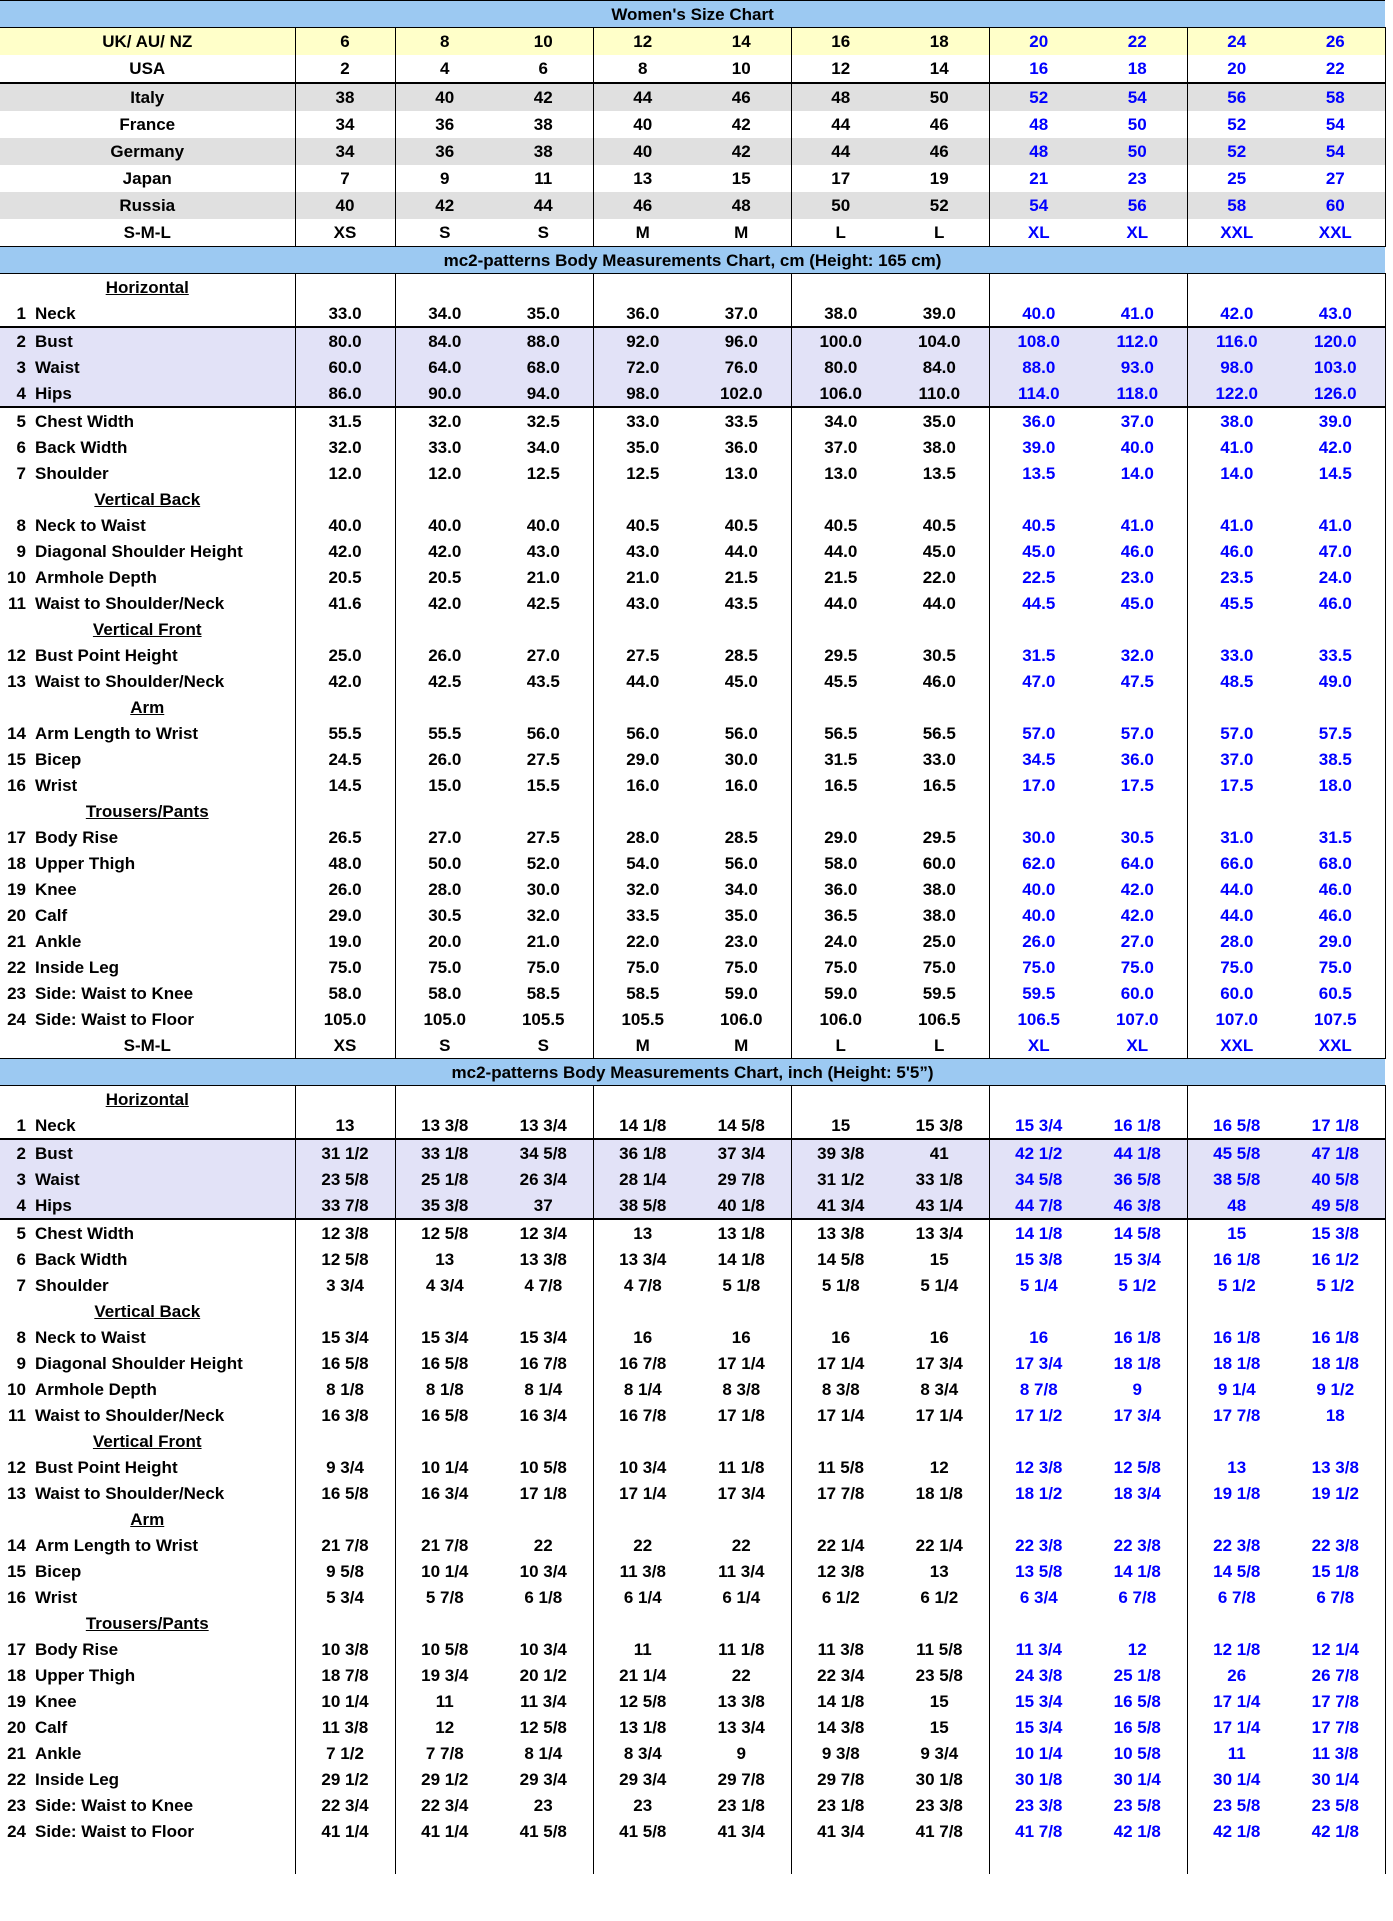 This screenshot has height=1921, width=1393. What do you see at coordinates (1336, 1019) in the screenshot?
I see `cell-value: 107.5` at bounding box center [1336, 1019].